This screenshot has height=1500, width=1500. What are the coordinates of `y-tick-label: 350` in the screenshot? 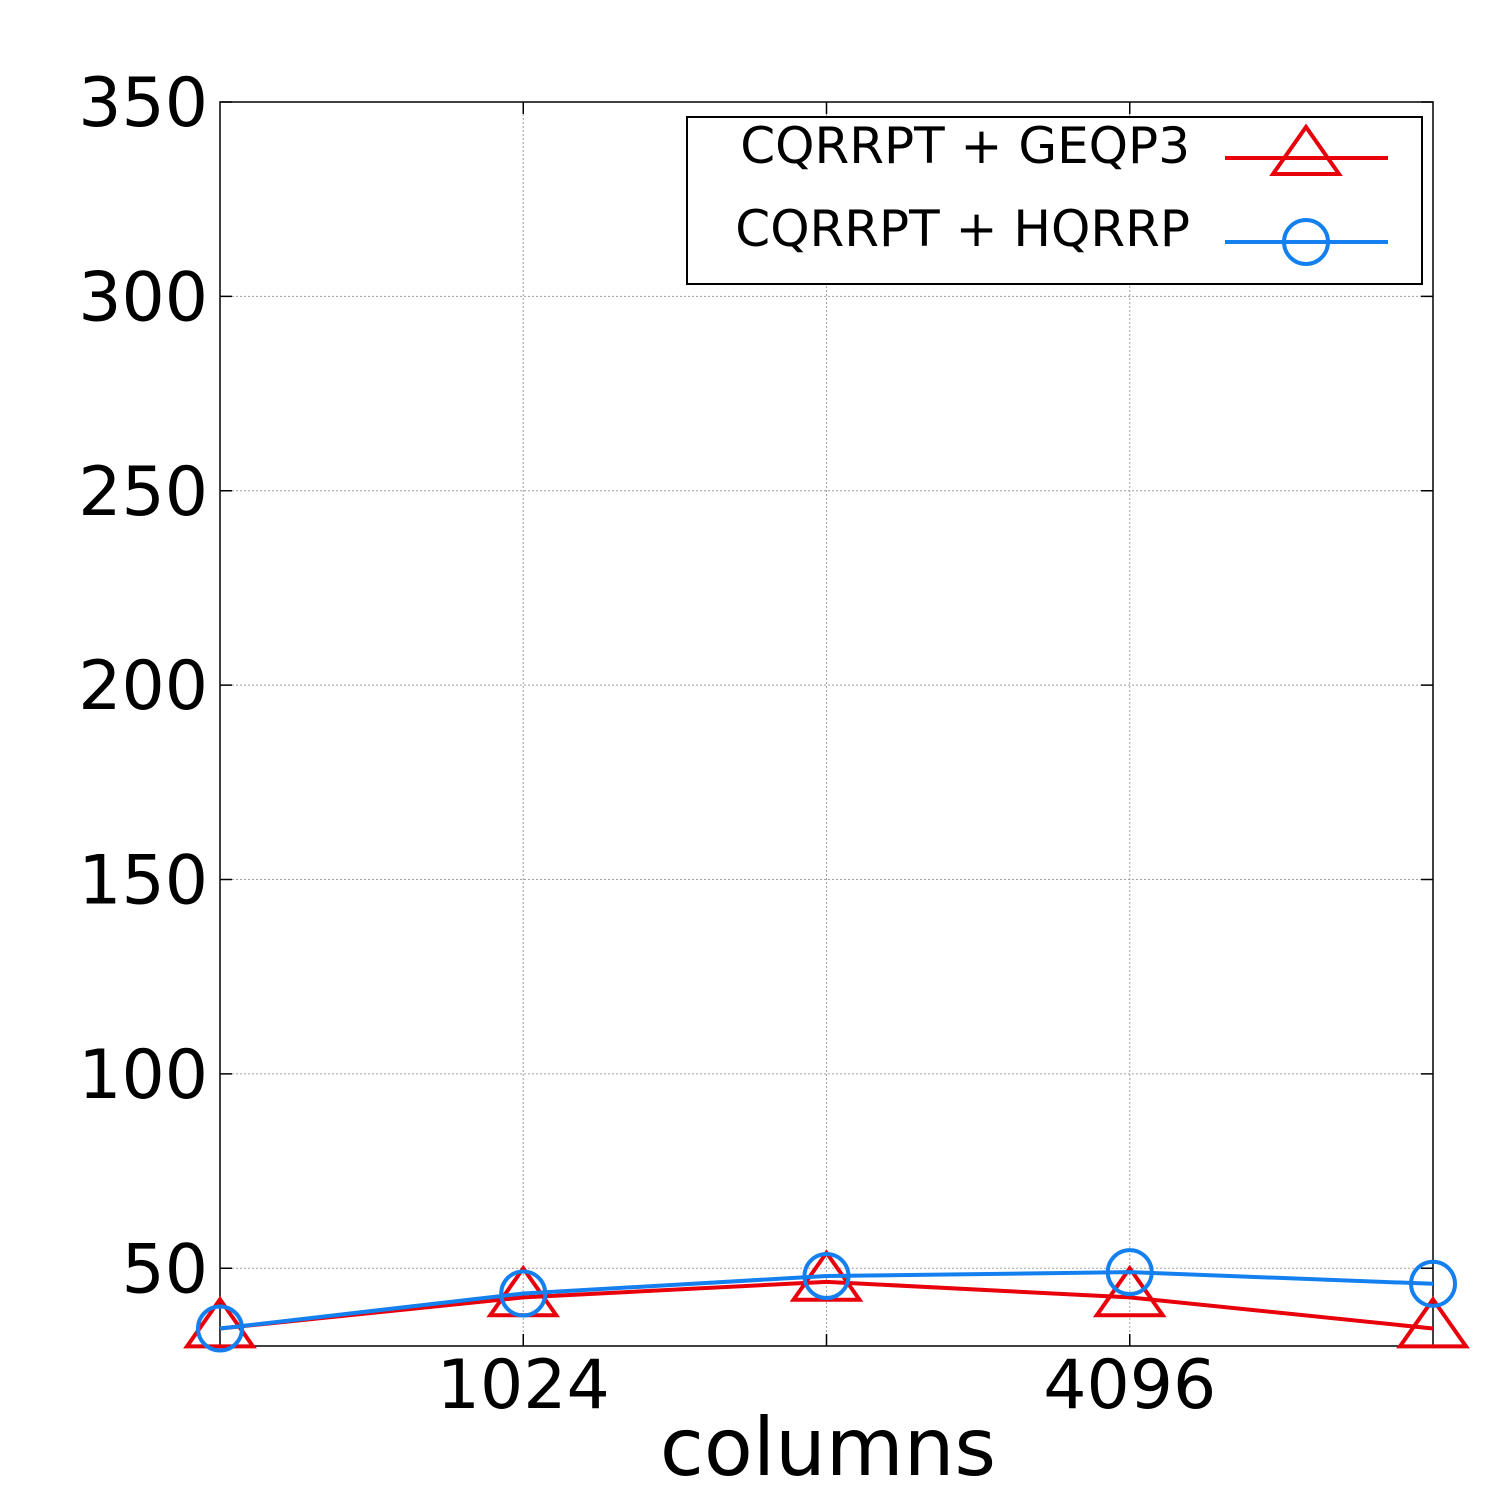 It's located at (143, 103).